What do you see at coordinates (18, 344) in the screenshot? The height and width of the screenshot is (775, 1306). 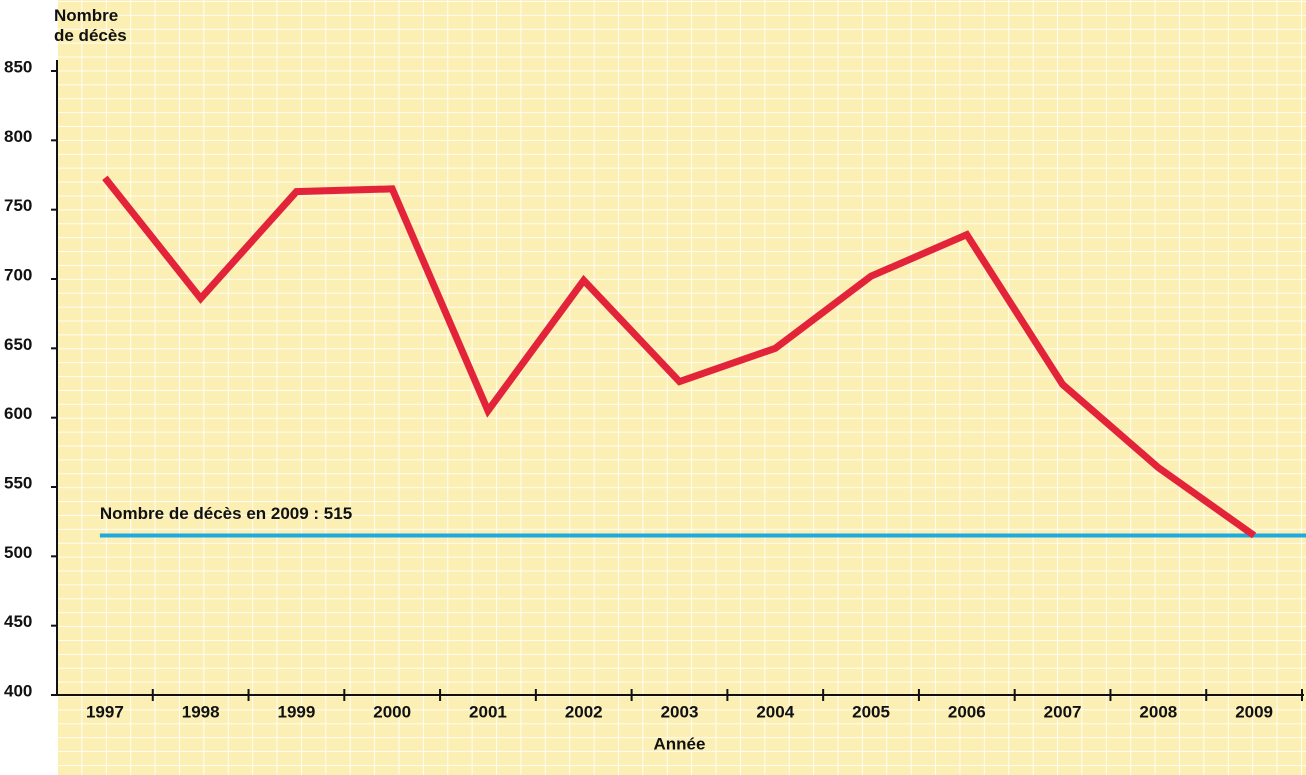 I see `y-tick-label: 650` at bounding box center [18, 344].